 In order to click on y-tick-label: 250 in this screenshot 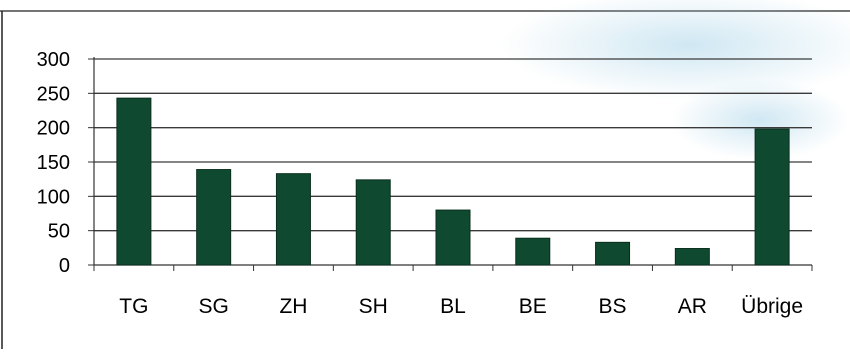, I will do `click(53, 94)`.